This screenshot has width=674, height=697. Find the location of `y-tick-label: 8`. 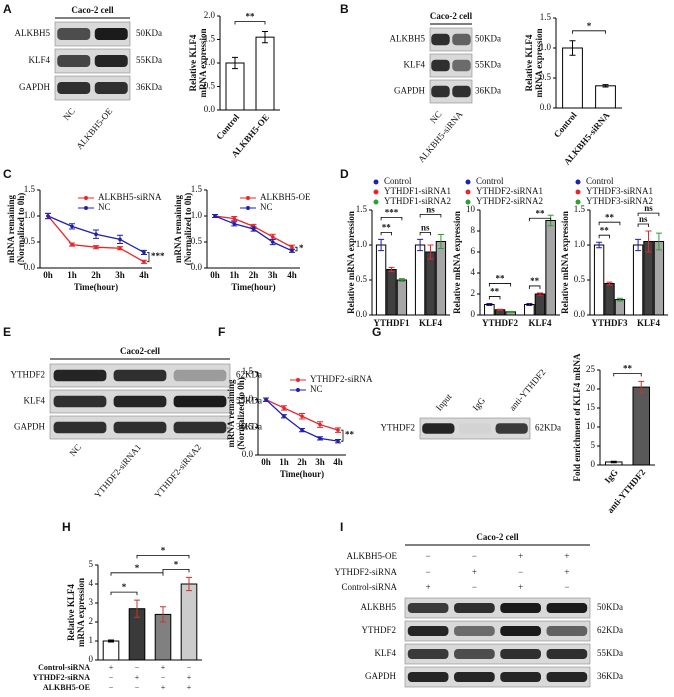

y-tick-label: 8 is located at coordinates (473, 230).